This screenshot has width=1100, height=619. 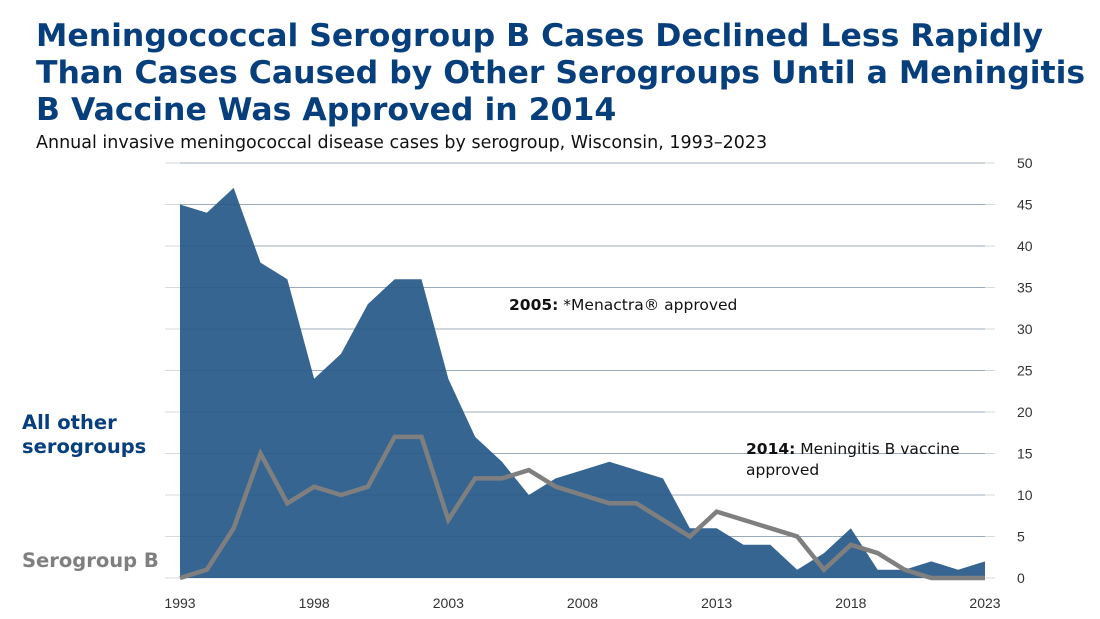 I want to click on y-tick-label: 50, so click(x=1025, y=163).